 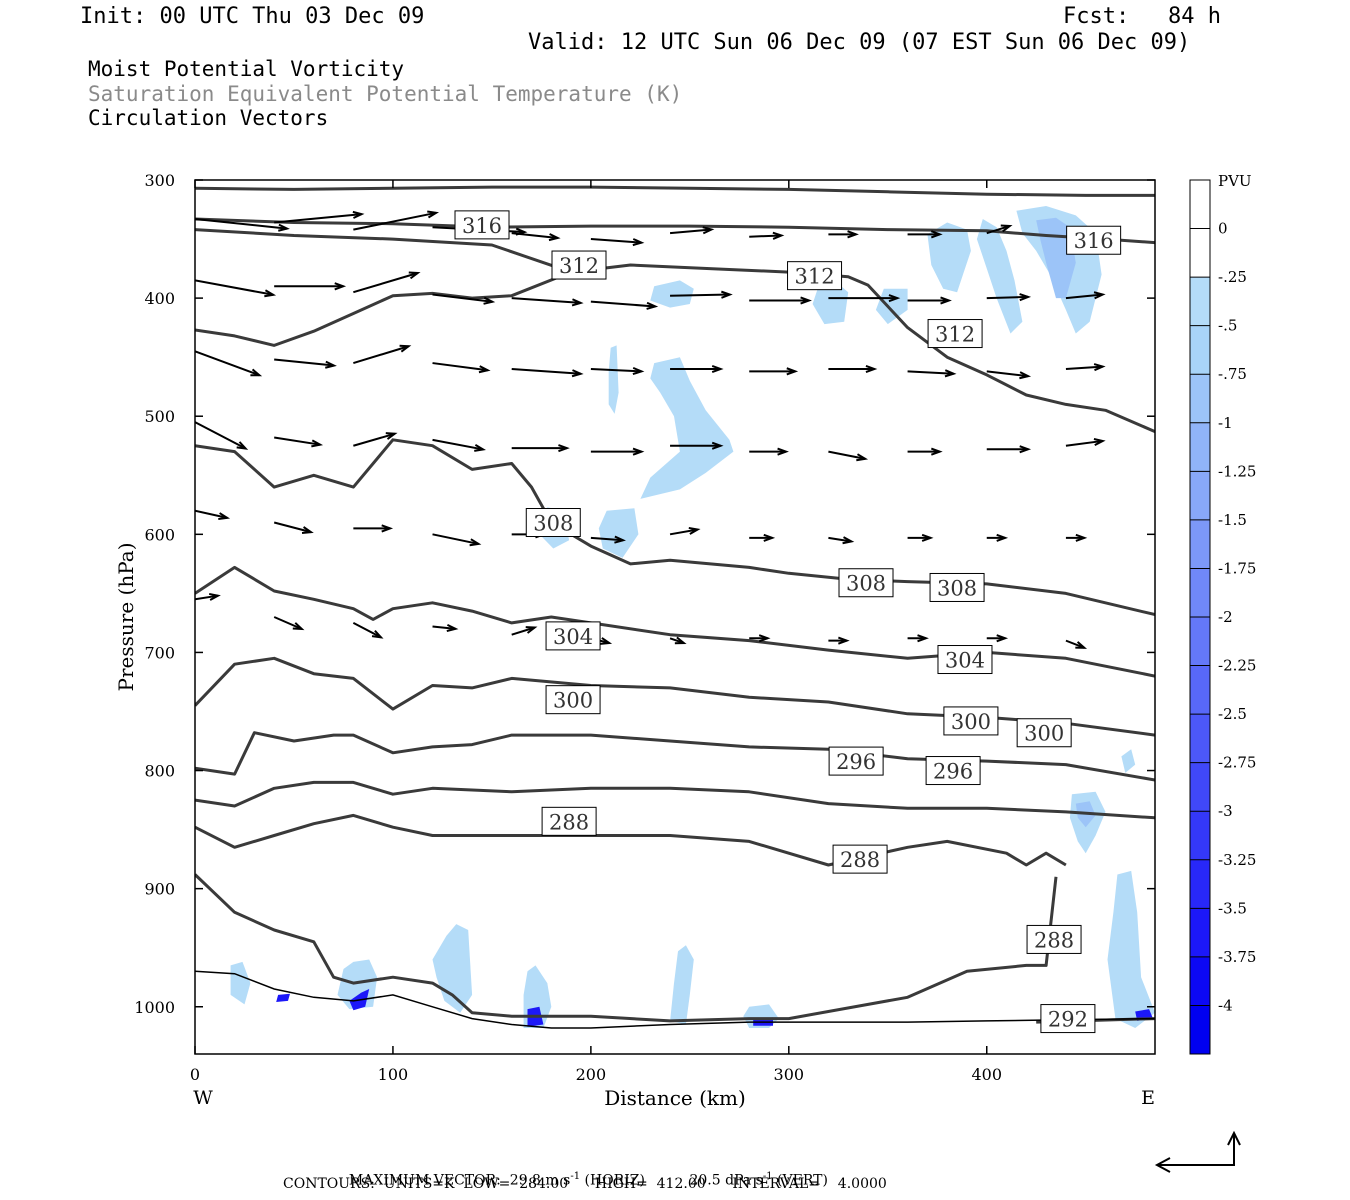 What do you see at coordinates (208, 118) in the screenshot?
I see `field-title-vectors: Circulation Vectors` at bounding box center [208, 118].